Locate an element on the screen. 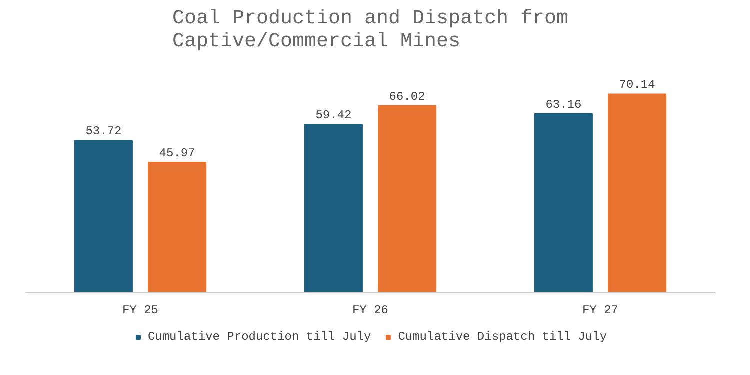 The height and width of the screenshot is (375, 750). data-label: 53.72 is located at coordinates (104, 131).